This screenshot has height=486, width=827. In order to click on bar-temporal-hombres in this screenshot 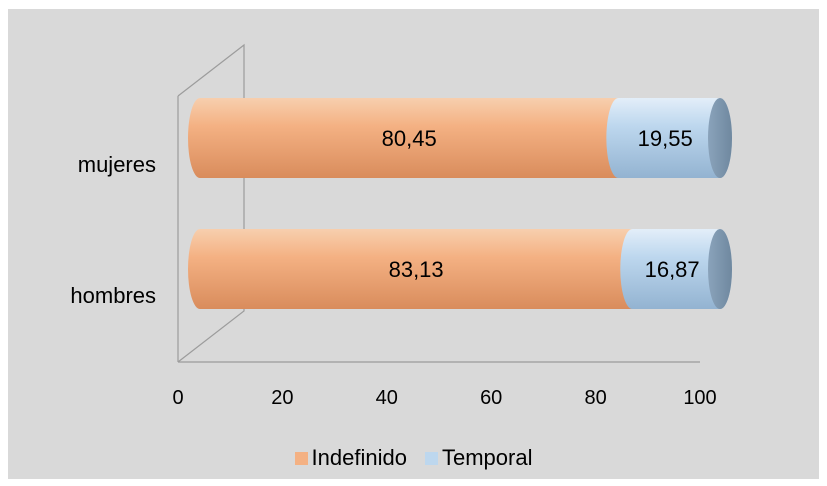, I will do `click(676, 269)`.